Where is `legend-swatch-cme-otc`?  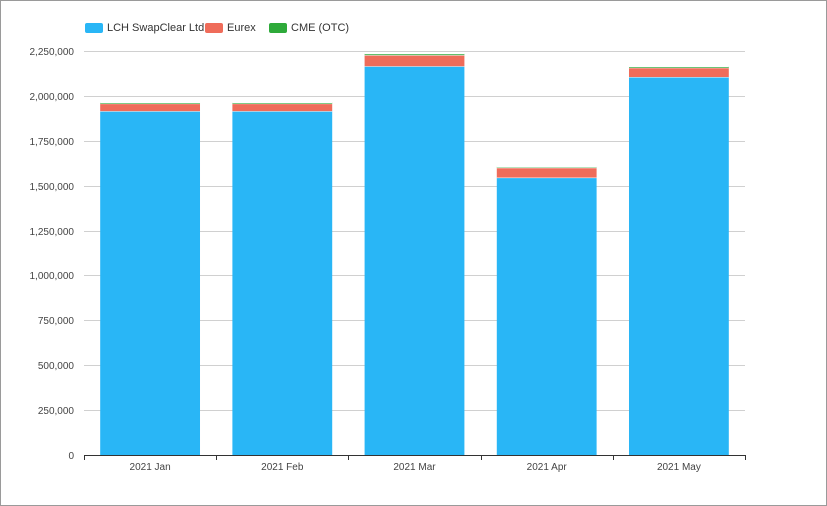 legend-swatch-cme-otc is located at coordinates (278, 28).